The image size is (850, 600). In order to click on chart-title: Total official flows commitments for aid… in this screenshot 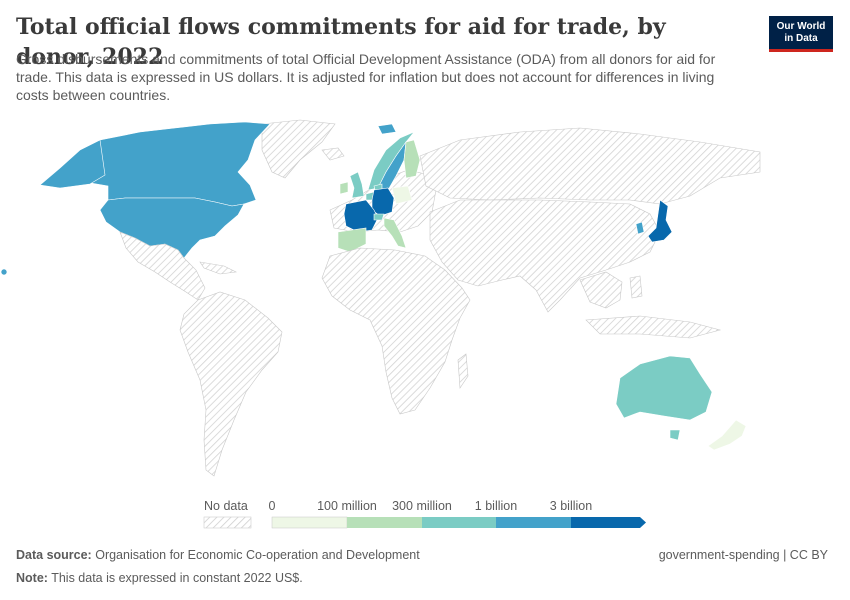, I will do `click(341, 42)`.